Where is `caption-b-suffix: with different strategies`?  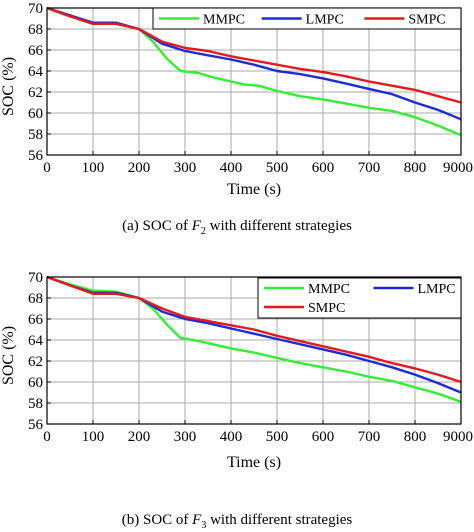 caption-b-suffix: with different strategies is located at coordinates (279, 520).